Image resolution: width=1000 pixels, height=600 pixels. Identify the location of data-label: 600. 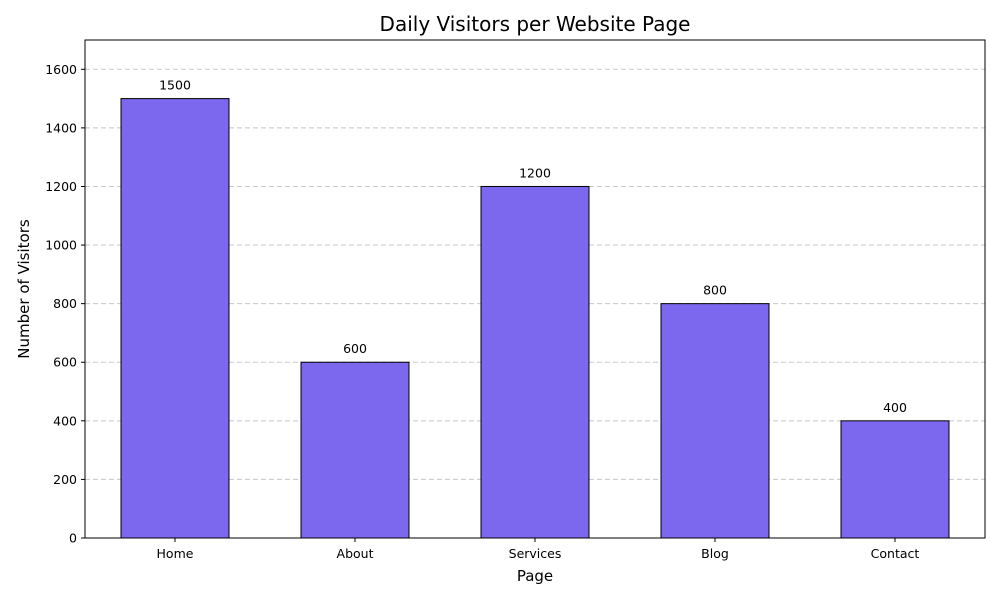
(355, 348).